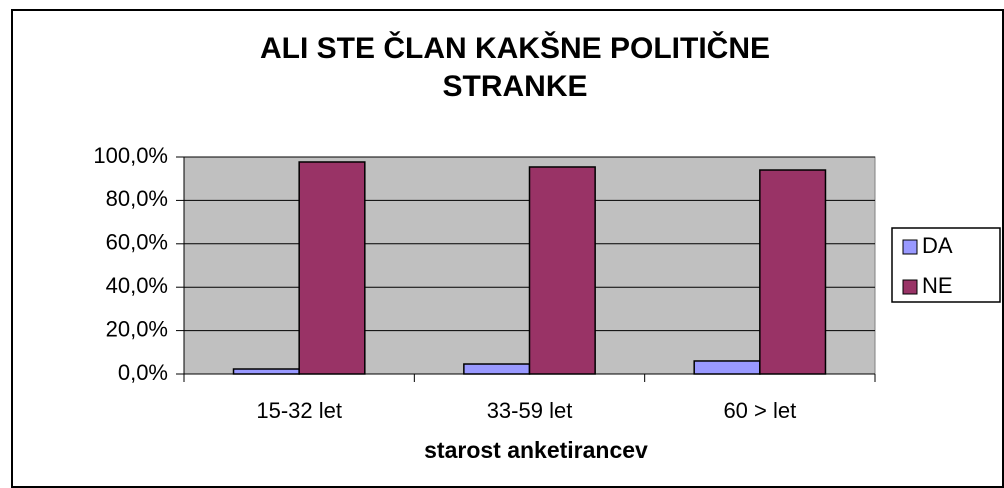 Image resolution: width=1004 pixels, height=488 pixels. I want to click on legend-label: DA, so click(937, 245).